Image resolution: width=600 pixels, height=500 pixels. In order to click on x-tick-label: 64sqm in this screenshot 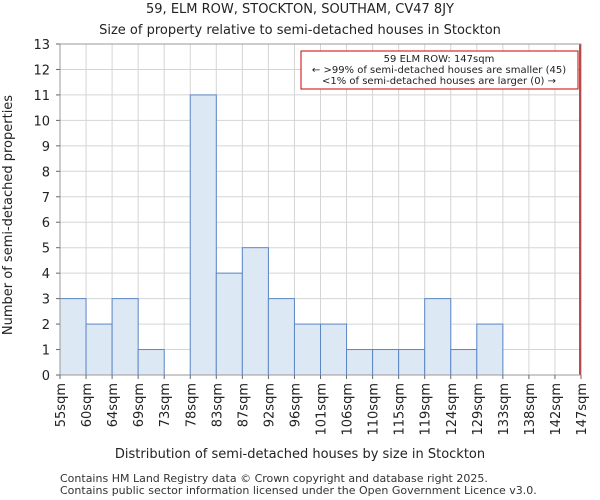, I will do `click(113, 405)`.